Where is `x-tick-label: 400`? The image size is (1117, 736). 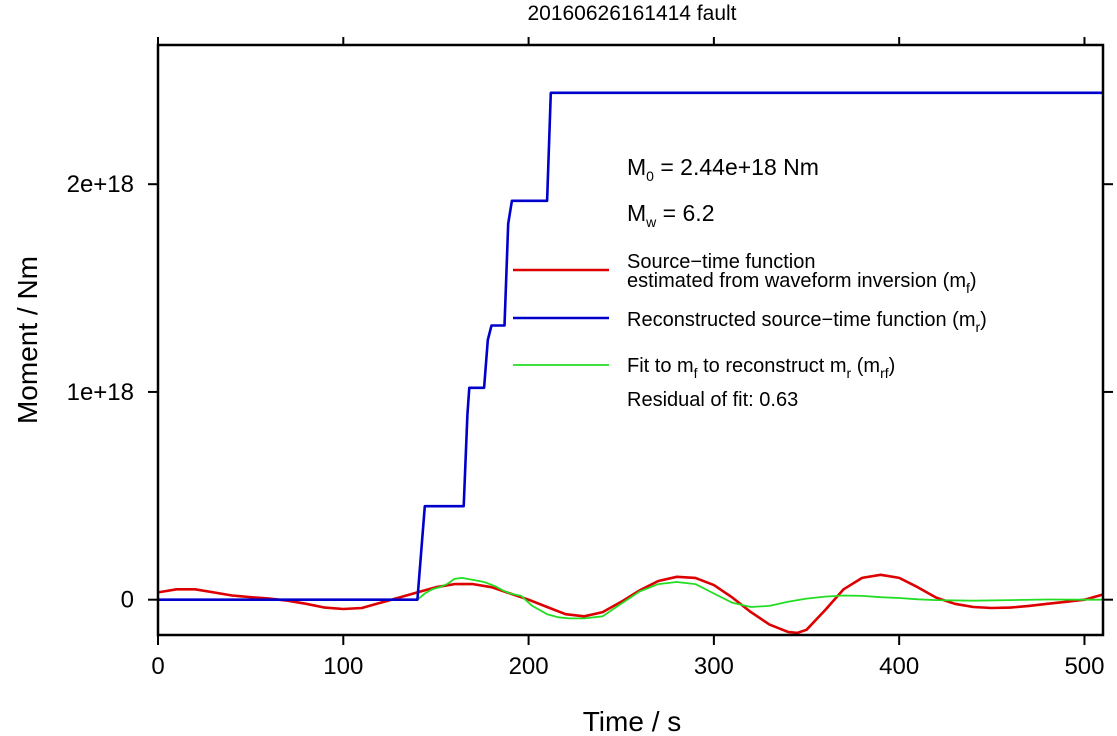
x-tick-label: 400 is located at coordinates (899, 666).